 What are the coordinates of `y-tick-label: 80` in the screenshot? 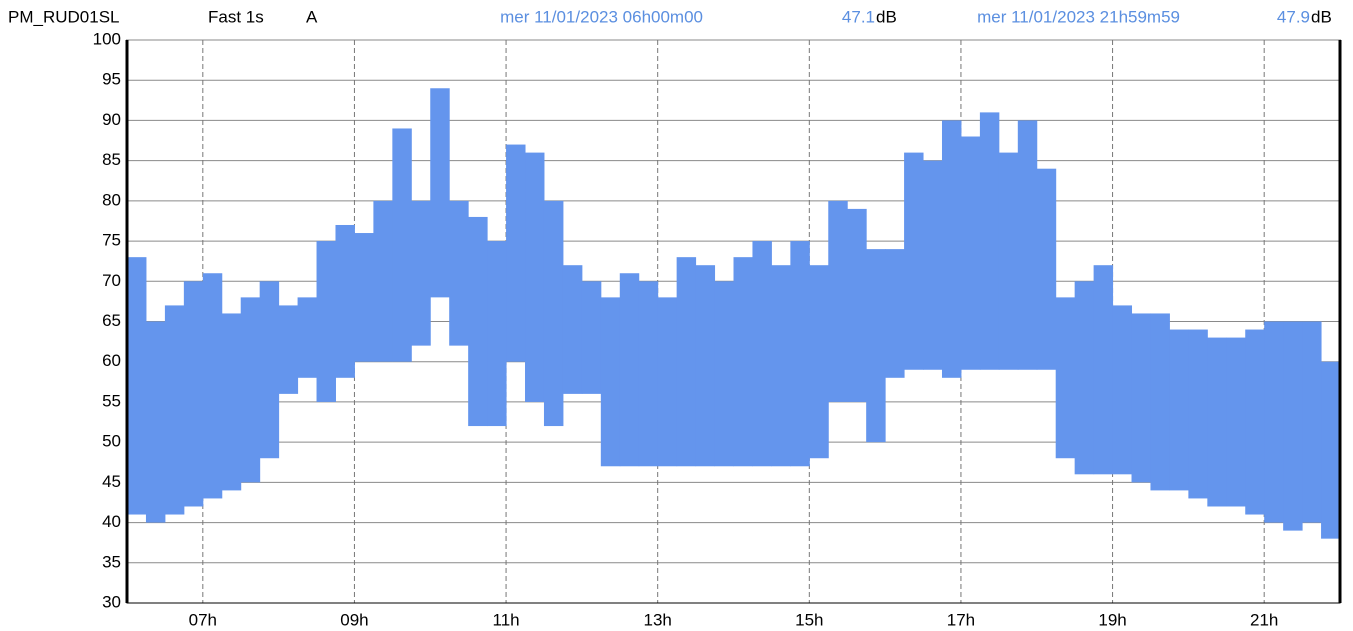 It's located at (111, 199).